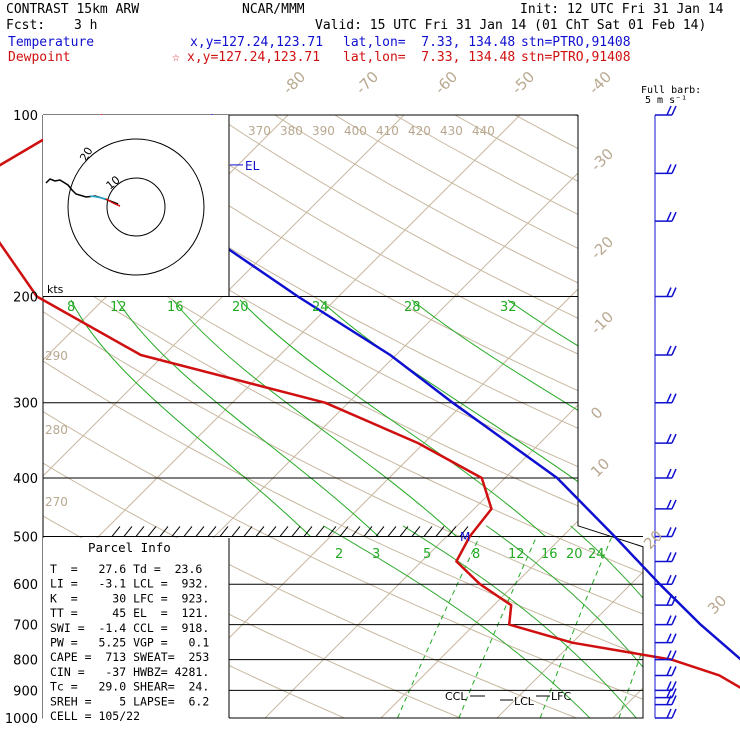 Image resolution: width=740 pixels, height=740 pixels. What do you see at coordinates (129, 547) in the screenshot?
I see `parcel-info-title: Parcel Info` at bounding box center [129, 547].